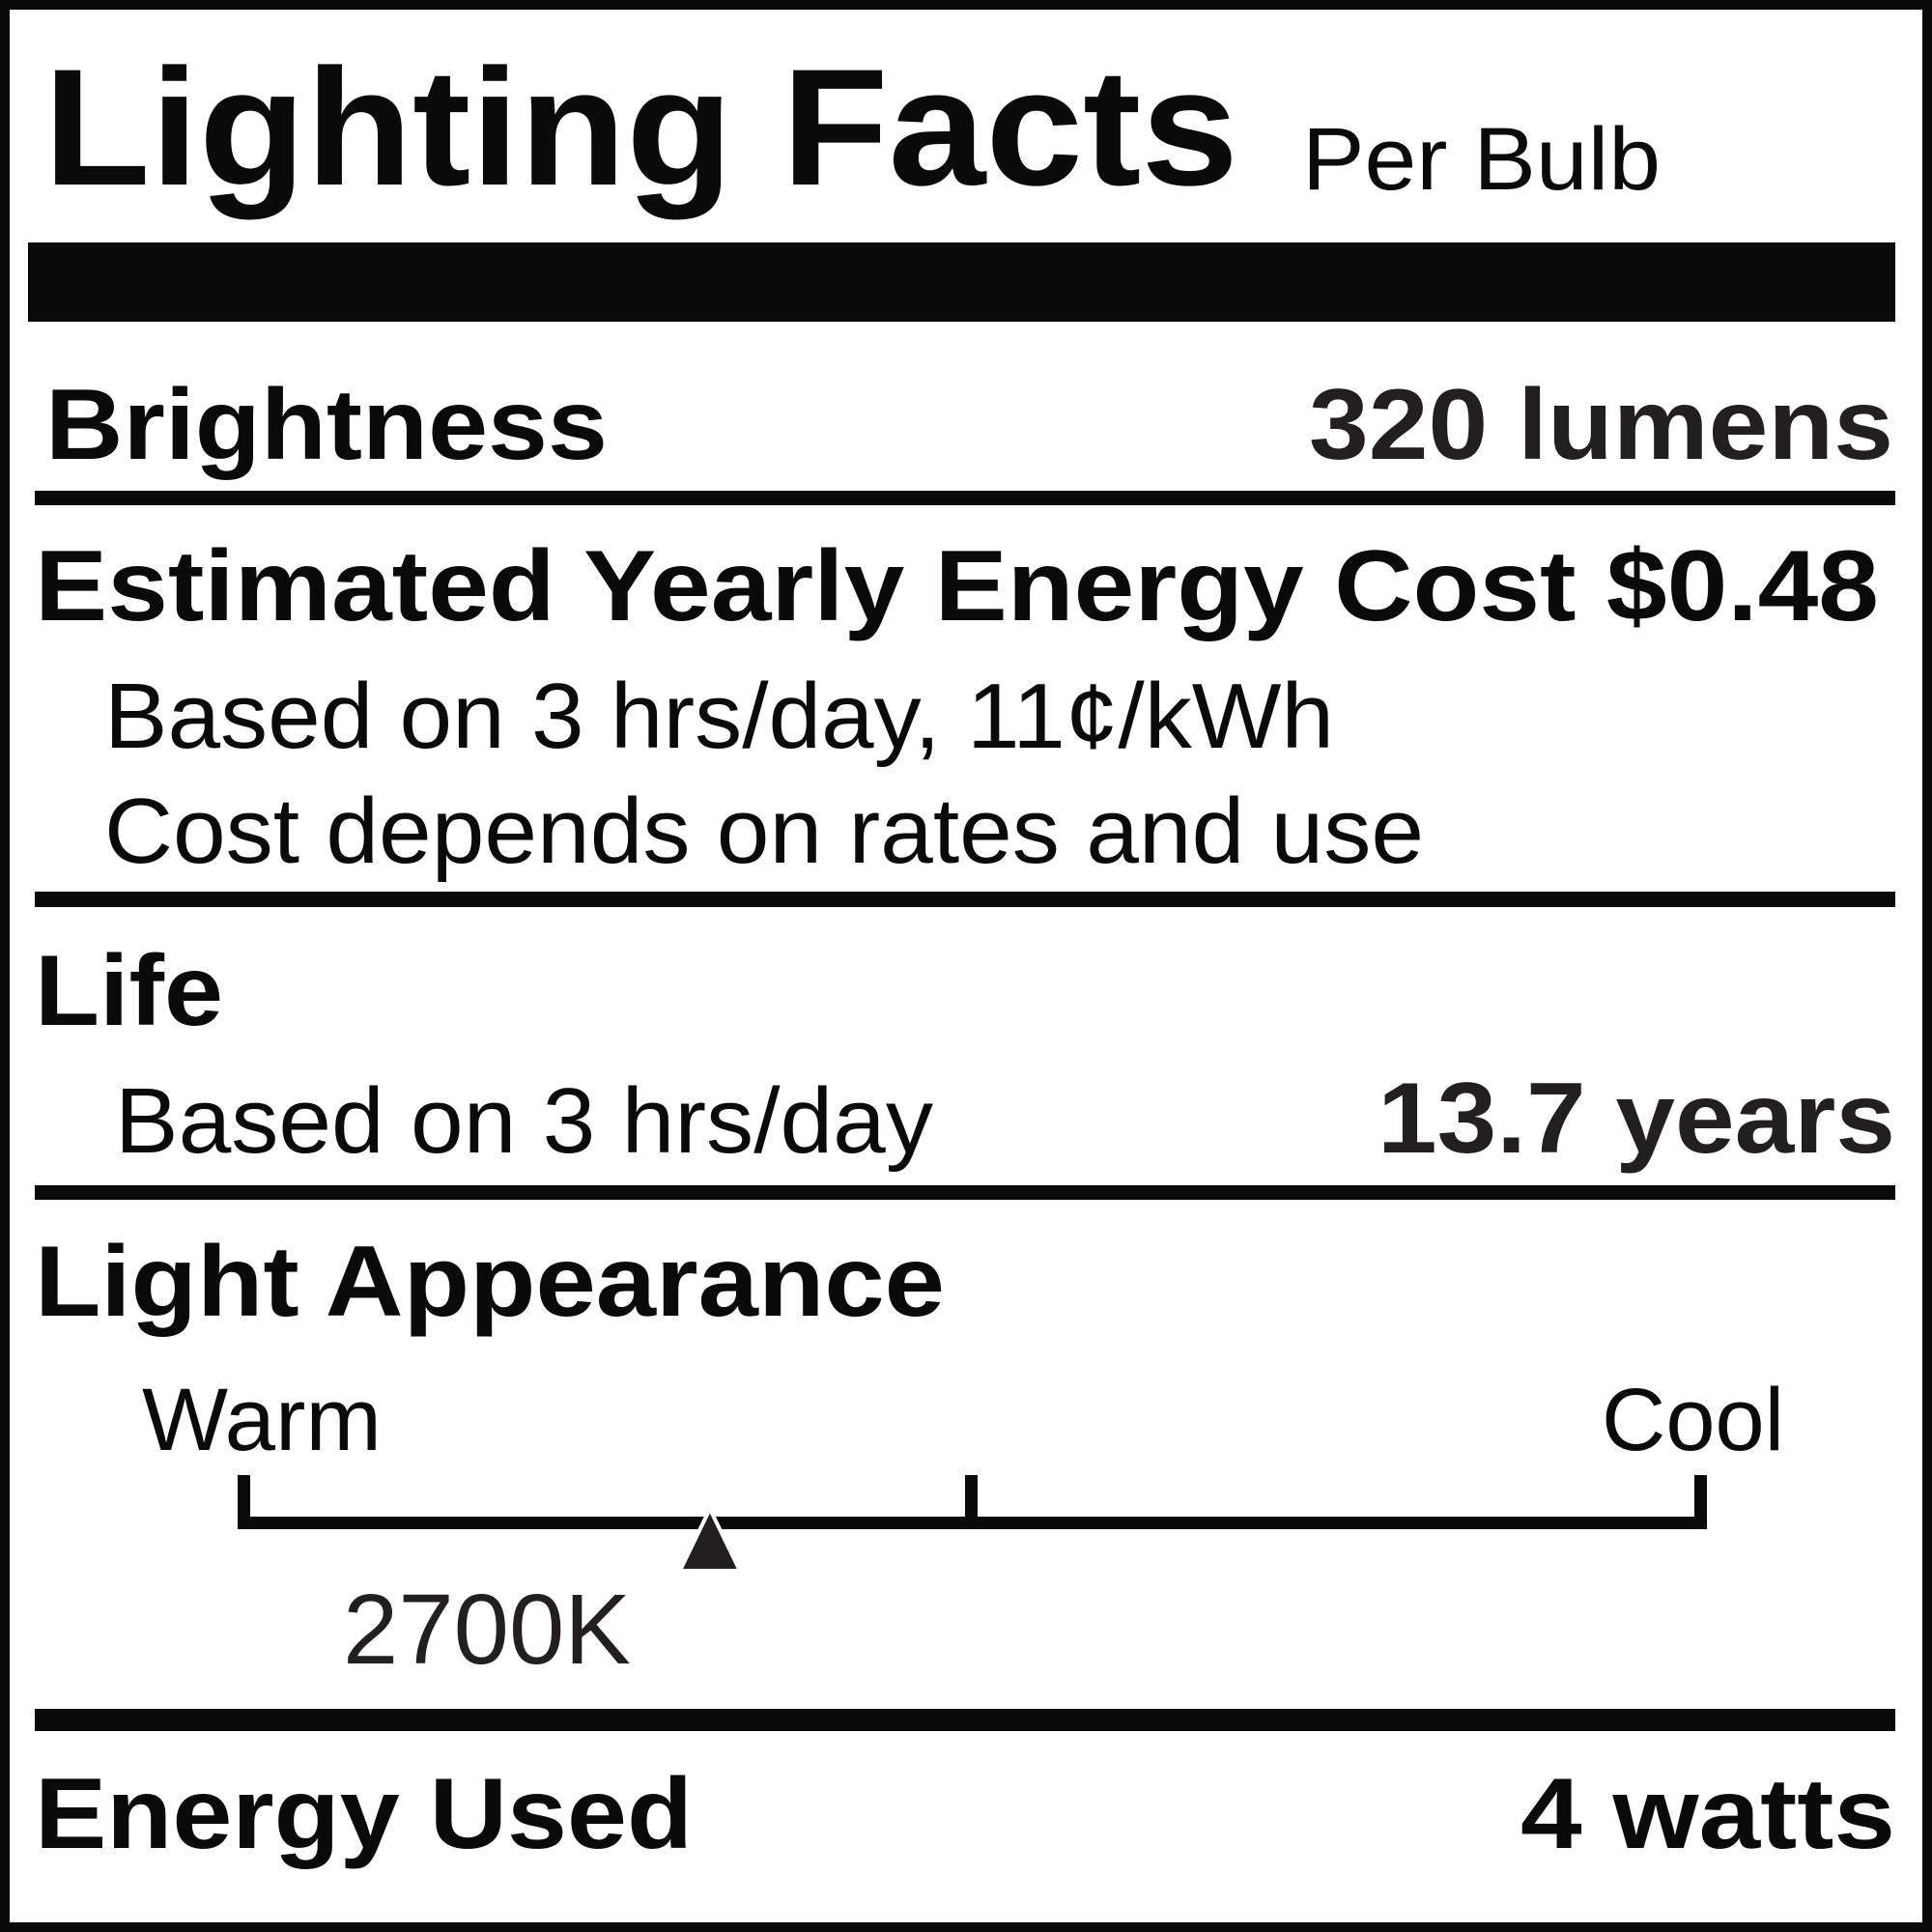 The width and height of the screenshot is (1932, 1932). Describe the element at coordinates (640, 127) in the screenshot. I see `label-title: Lighting Facts` at that location.